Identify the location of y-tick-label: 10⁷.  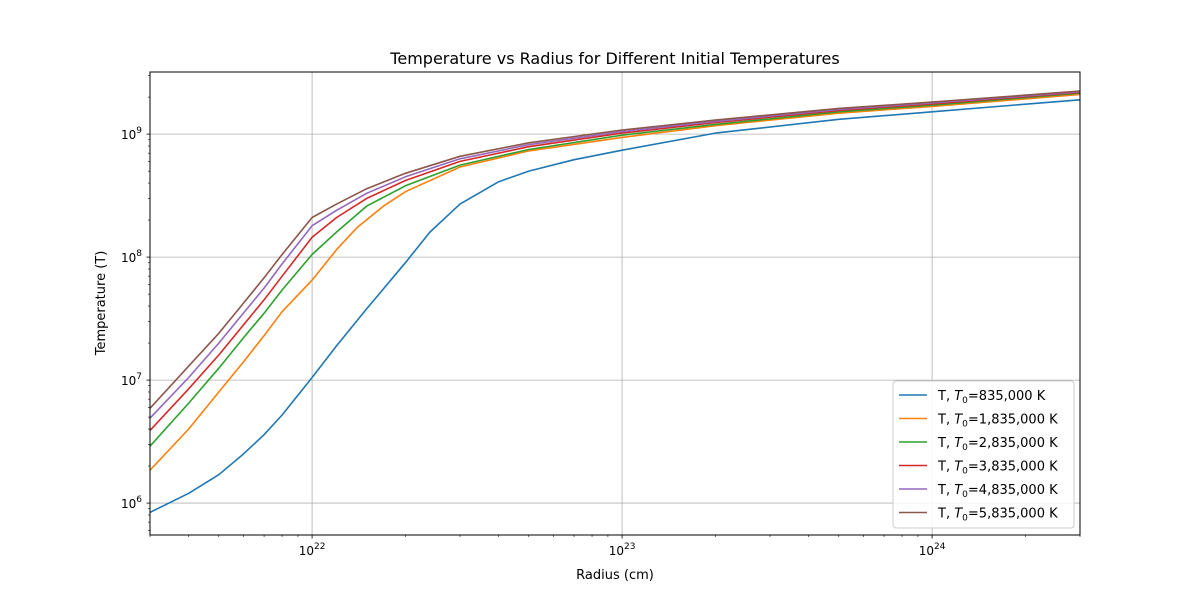
(131, 380).